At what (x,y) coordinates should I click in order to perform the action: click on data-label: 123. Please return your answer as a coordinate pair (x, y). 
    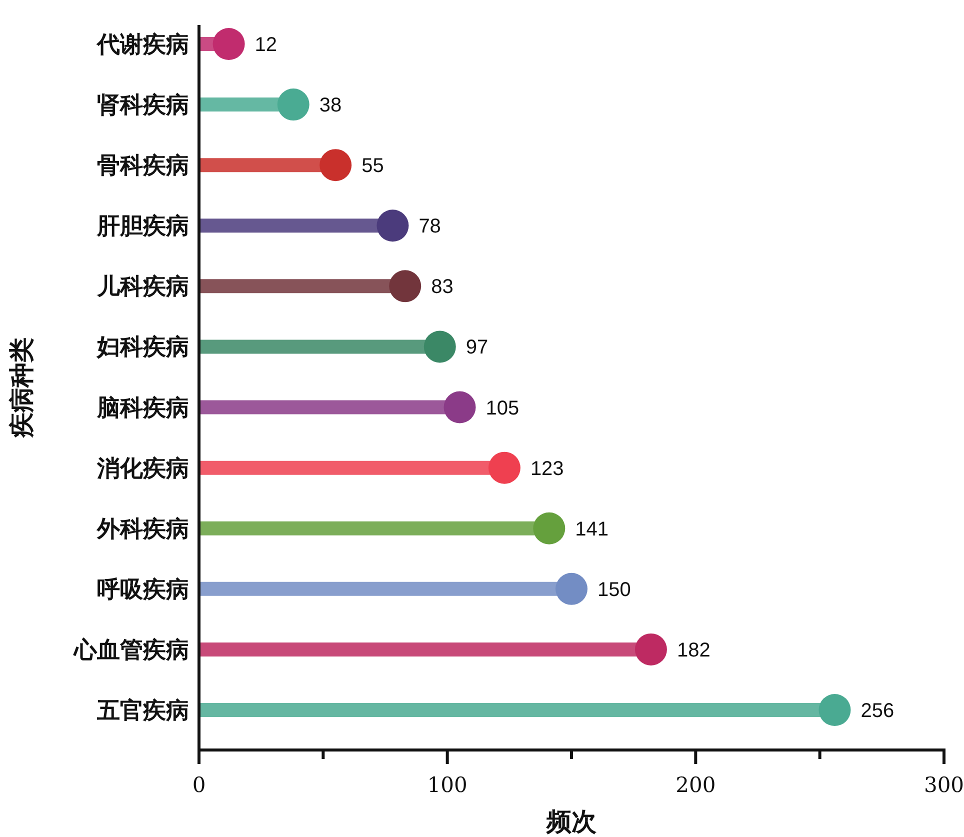
    Looking at the image, I should click on (547, 469).